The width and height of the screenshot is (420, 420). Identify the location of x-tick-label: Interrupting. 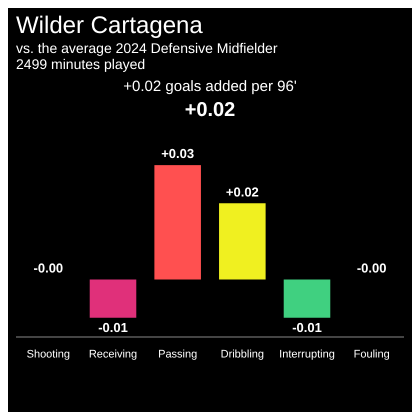
(307, 354).